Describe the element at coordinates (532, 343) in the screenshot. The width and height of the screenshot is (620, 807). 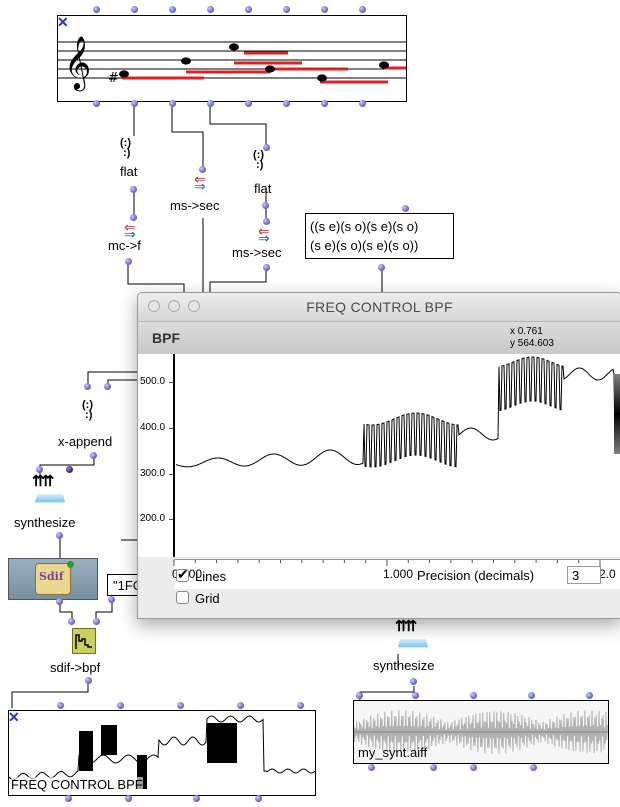
I see `coord-y-readout: y 564.603` at that location.